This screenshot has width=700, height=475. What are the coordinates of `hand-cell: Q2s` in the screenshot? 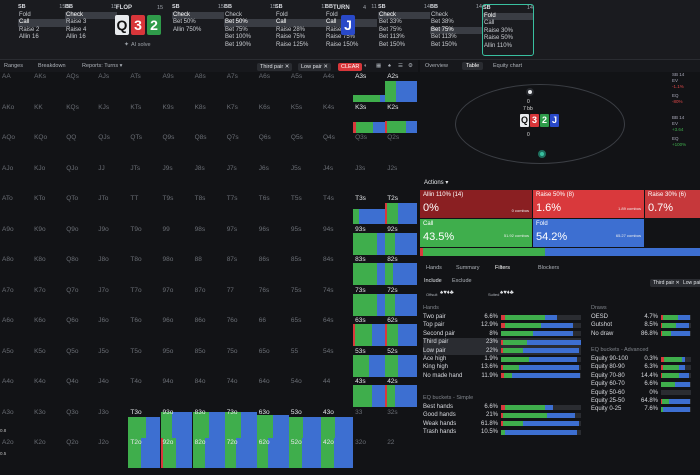 It's located at (401, 148).